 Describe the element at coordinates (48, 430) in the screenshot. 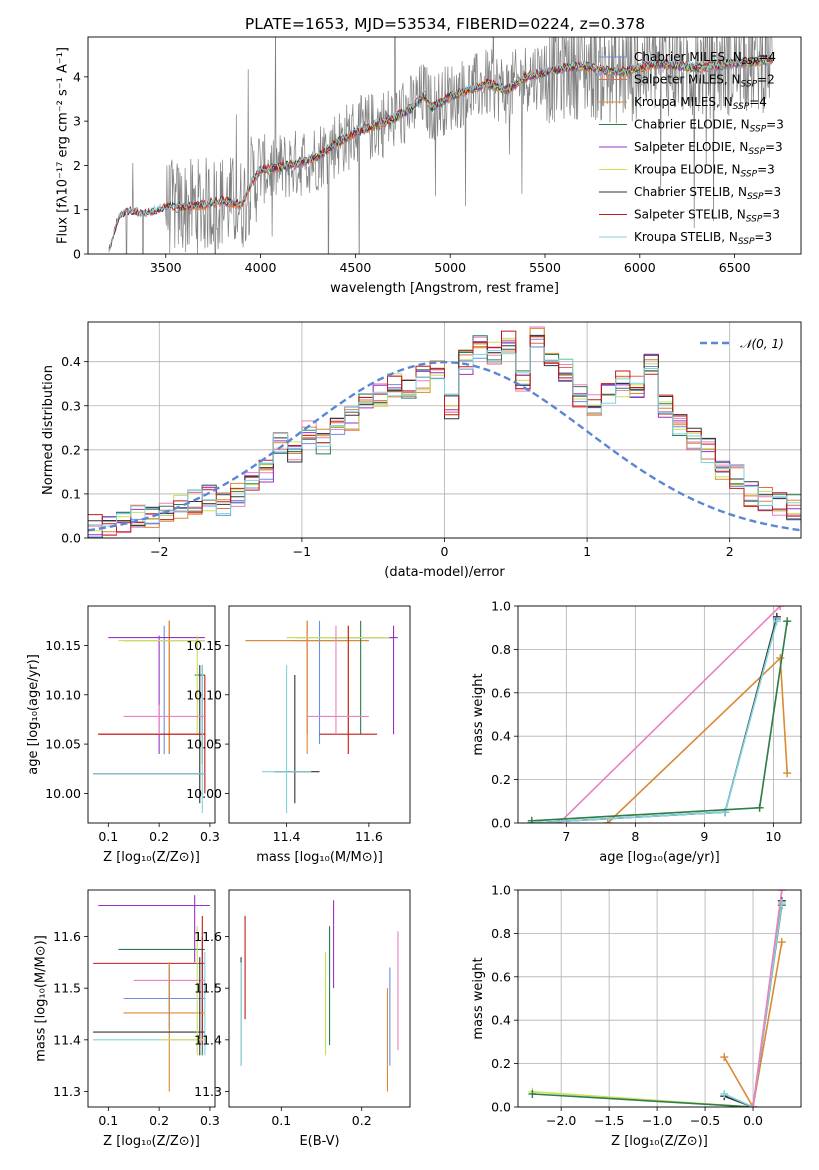

I see `y-axis-label: Normed distribution` at that location.